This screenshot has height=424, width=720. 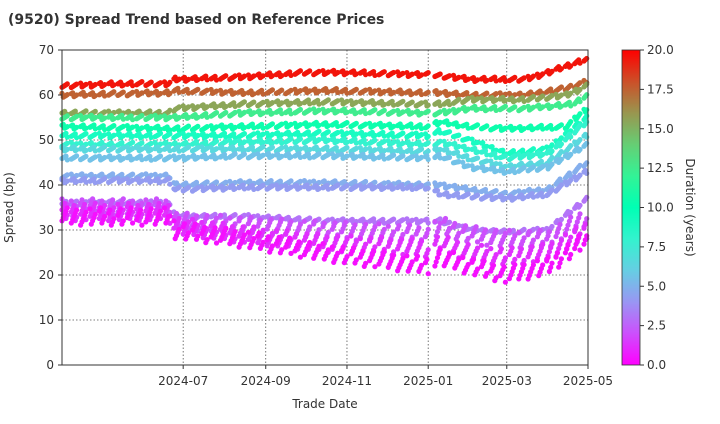 What do you see at coordinates (660, 50) in the screenshot?
I see `colorbar-tick-label: 20.0` at bounding box center [660, 50].